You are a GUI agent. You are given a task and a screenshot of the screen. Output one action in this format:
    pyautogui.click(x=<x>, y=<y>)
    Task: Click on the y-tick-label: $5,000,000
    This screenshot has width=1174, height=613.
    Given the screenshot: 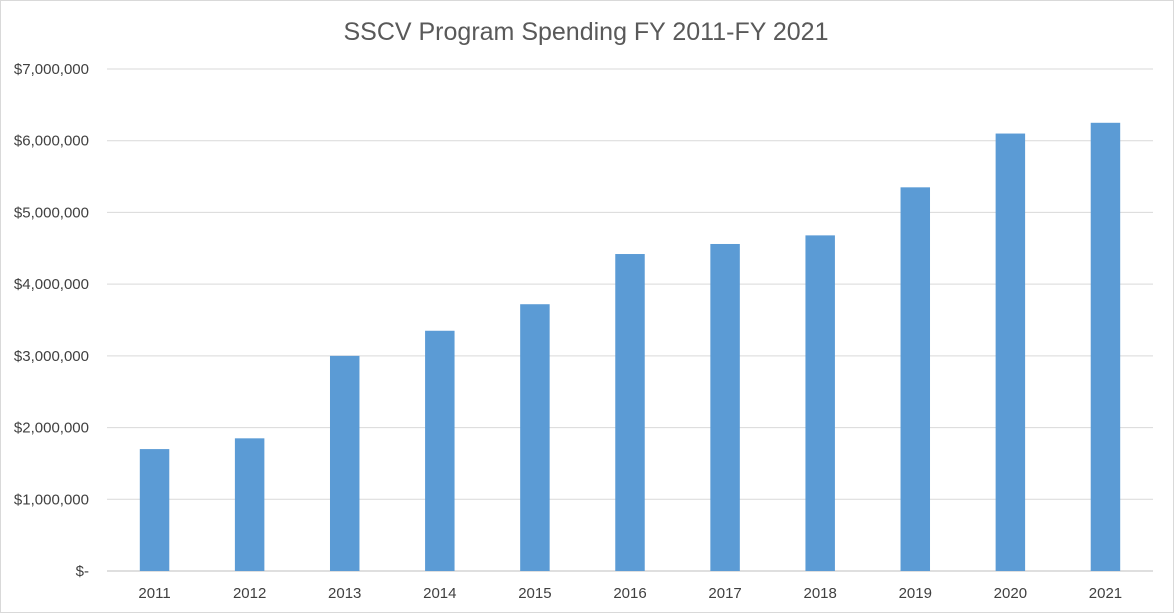 What is the action you would take?
    pyautogui.click(x=51, y=212)
    